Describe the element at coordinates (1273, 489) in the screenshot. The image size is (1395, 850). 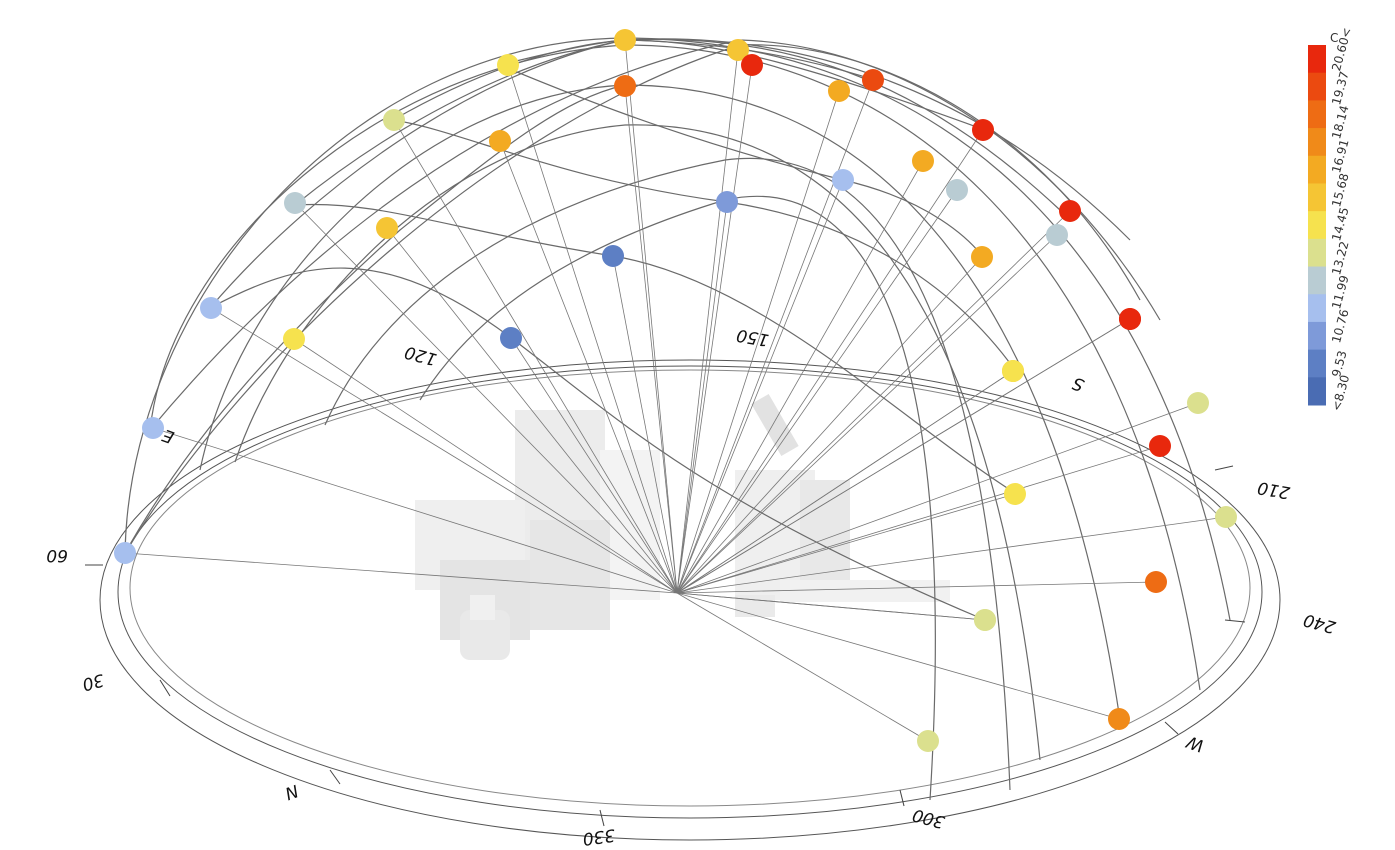
I see `label-210: 210` at that location.